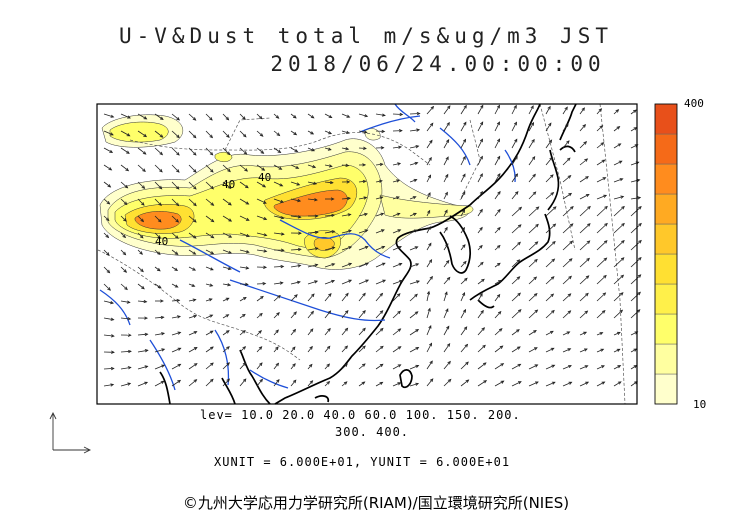 The width and height of the screenshot is (752, 532). I want to click on contour-label: 40, so click(264, 177).